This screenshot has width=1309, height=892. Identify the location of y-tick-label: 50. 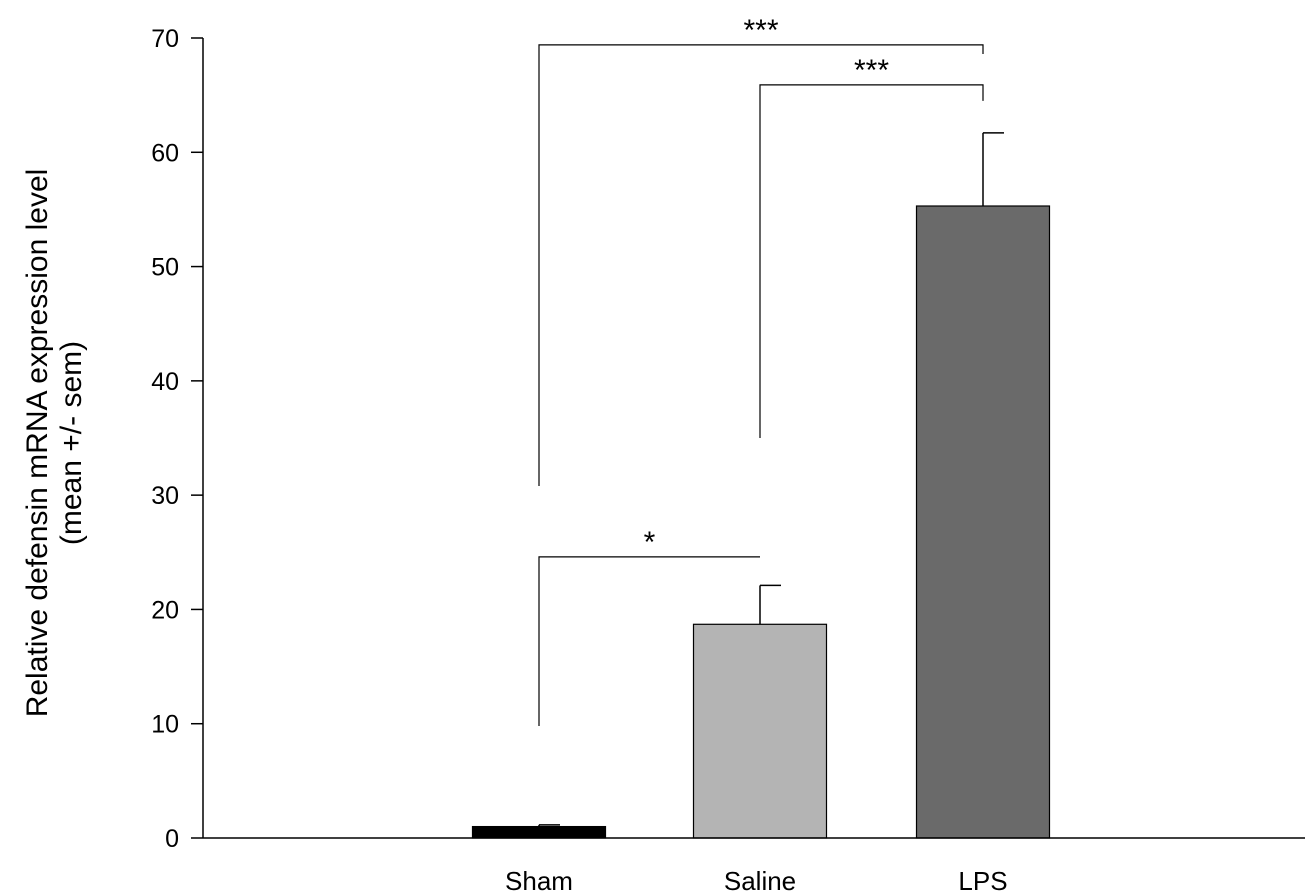
(165, 268).